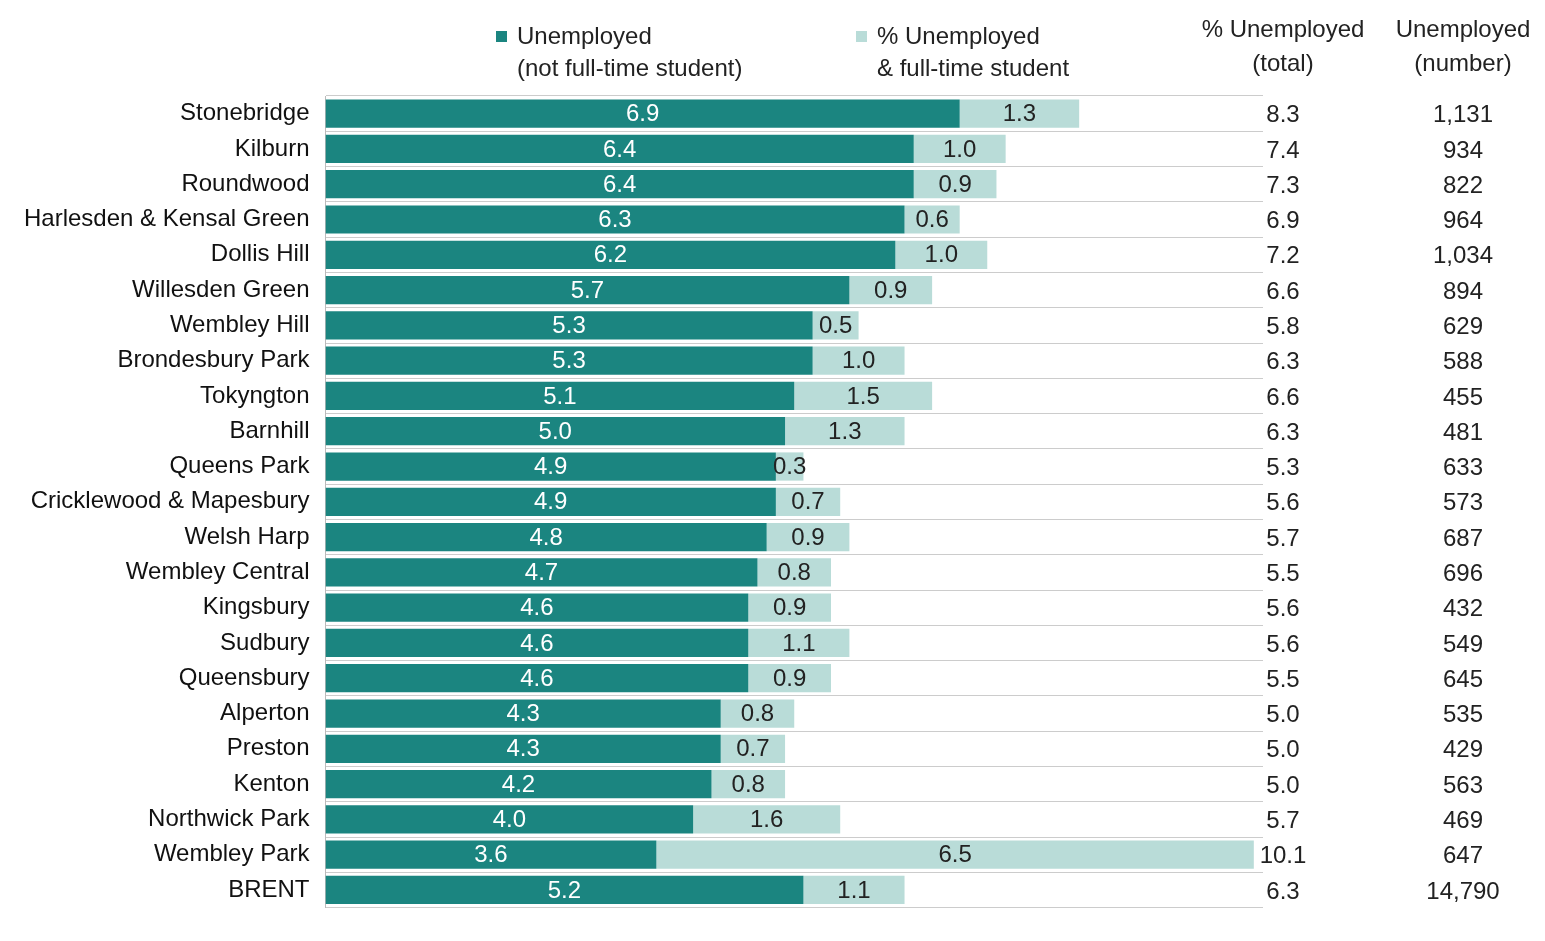 The width and height of the screenshot is (1545, 941). I want to click on data-label: 5.7, so click(587, 289).